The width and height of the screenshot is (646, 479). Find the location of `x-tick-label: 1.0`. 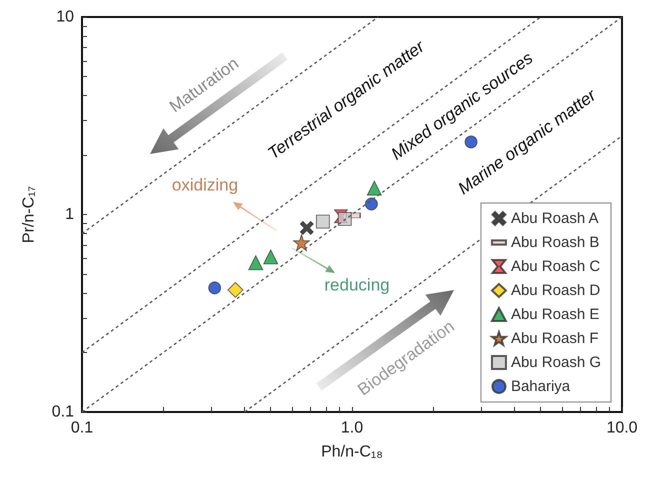

x-tick-label: 1.0 is located at coordinates (352, 428).